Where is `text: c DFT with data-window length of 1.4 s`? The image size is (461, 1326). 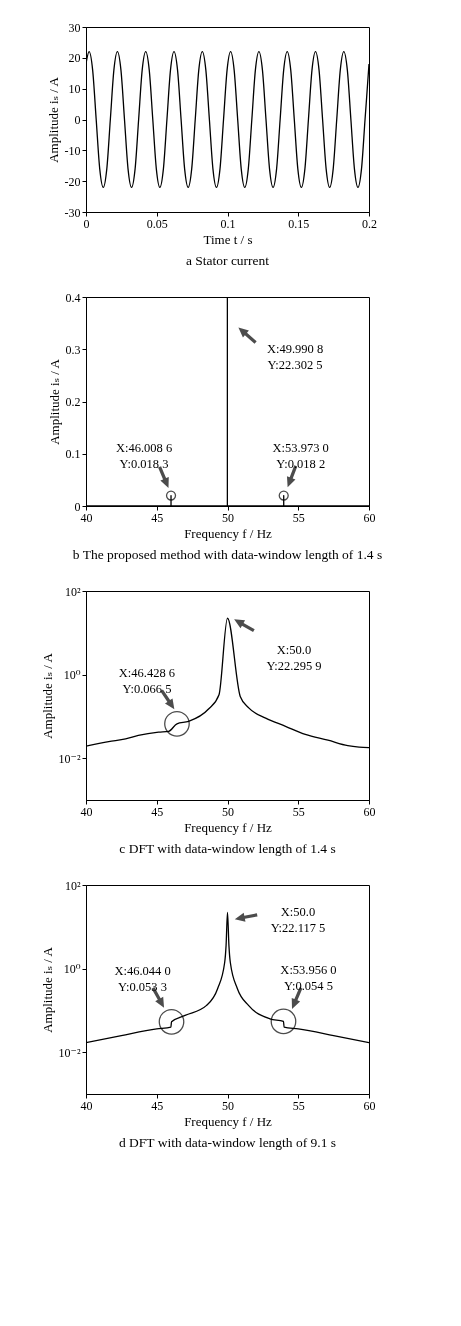
text: c DFT with data-window length of 1.4 s is located at coordinates (227, 848).